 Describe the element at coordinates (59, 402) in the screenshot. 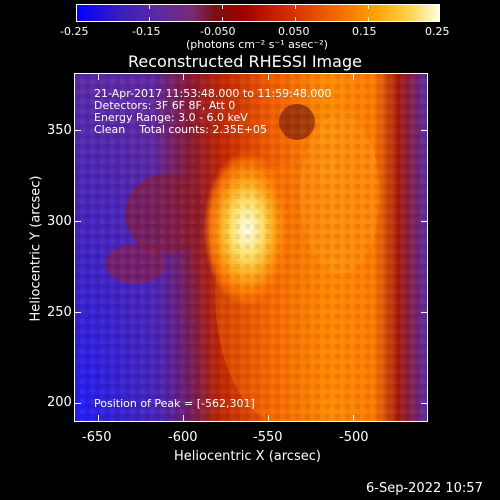

I see `y-tick-label: 200` at that location.